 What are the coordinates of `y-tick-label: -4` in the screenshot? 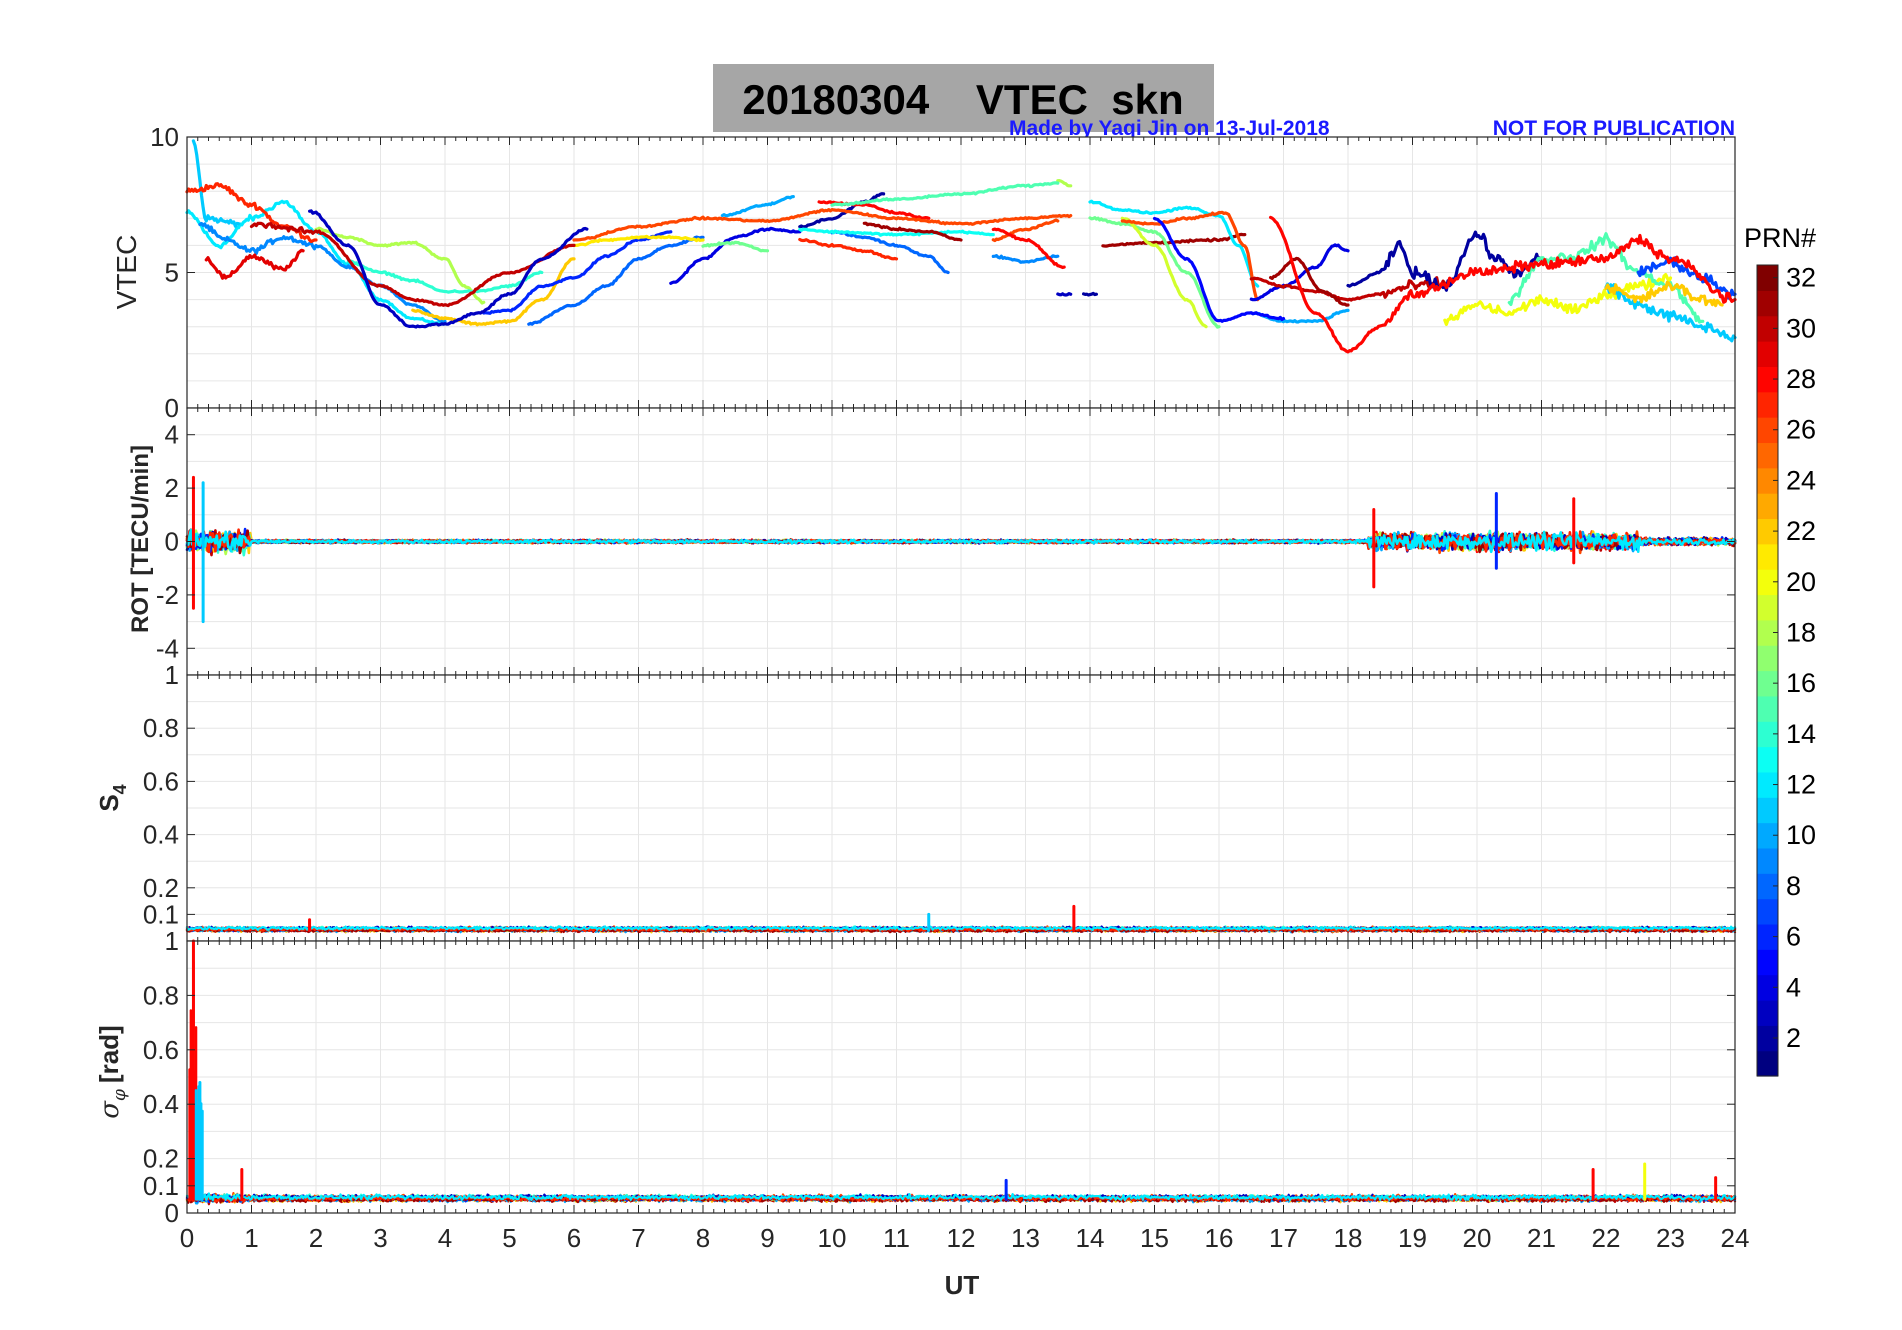 It's located at (167, 648).